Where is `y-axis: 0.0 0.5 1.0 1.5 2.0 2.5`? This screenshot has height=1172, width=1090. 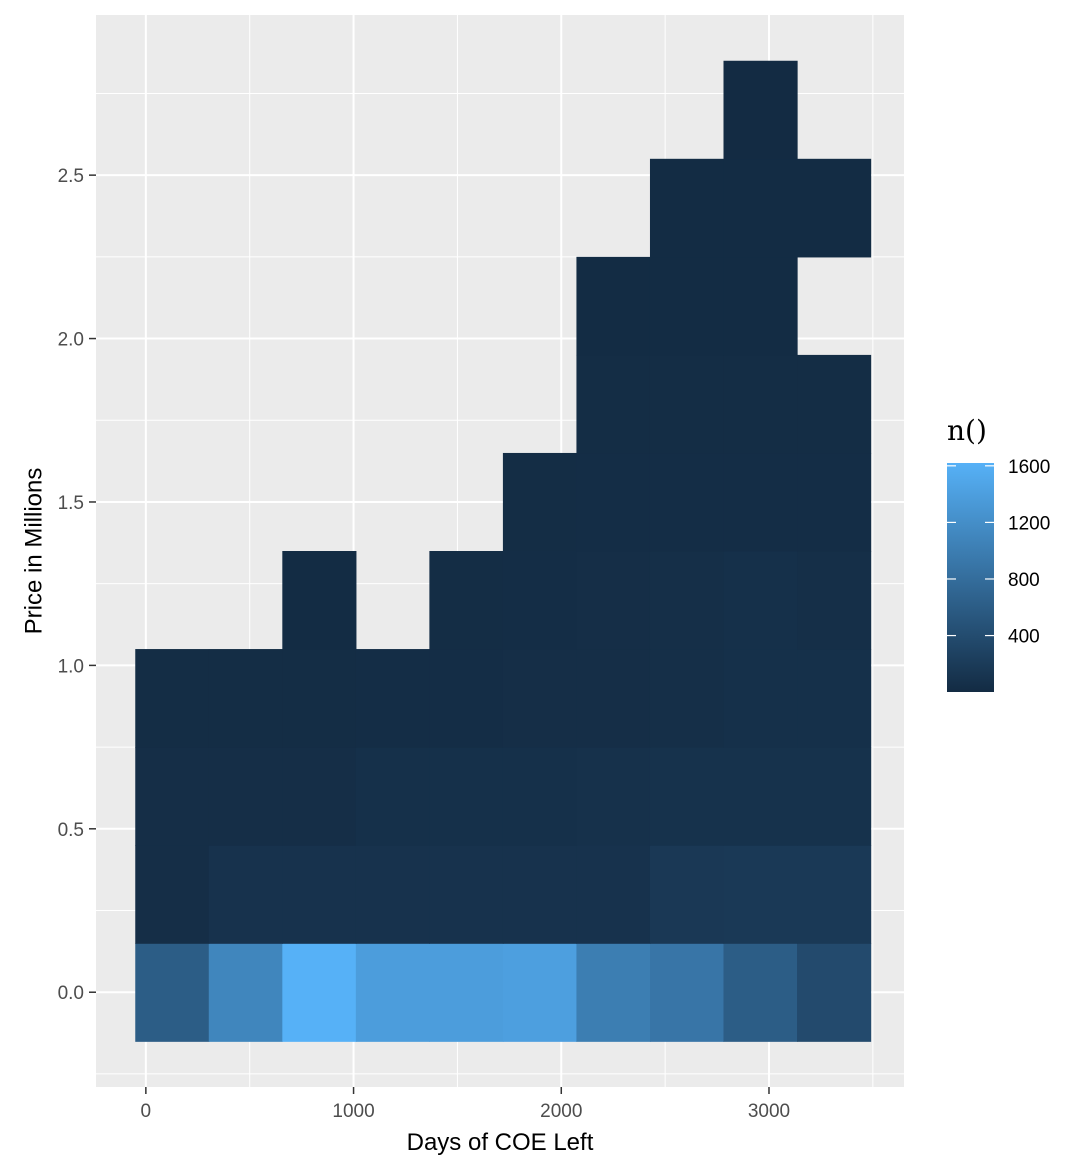 y-axis: 0.0 0.5 1.0 1.5 2.0 2.5 is located at coordinates (77, 585).